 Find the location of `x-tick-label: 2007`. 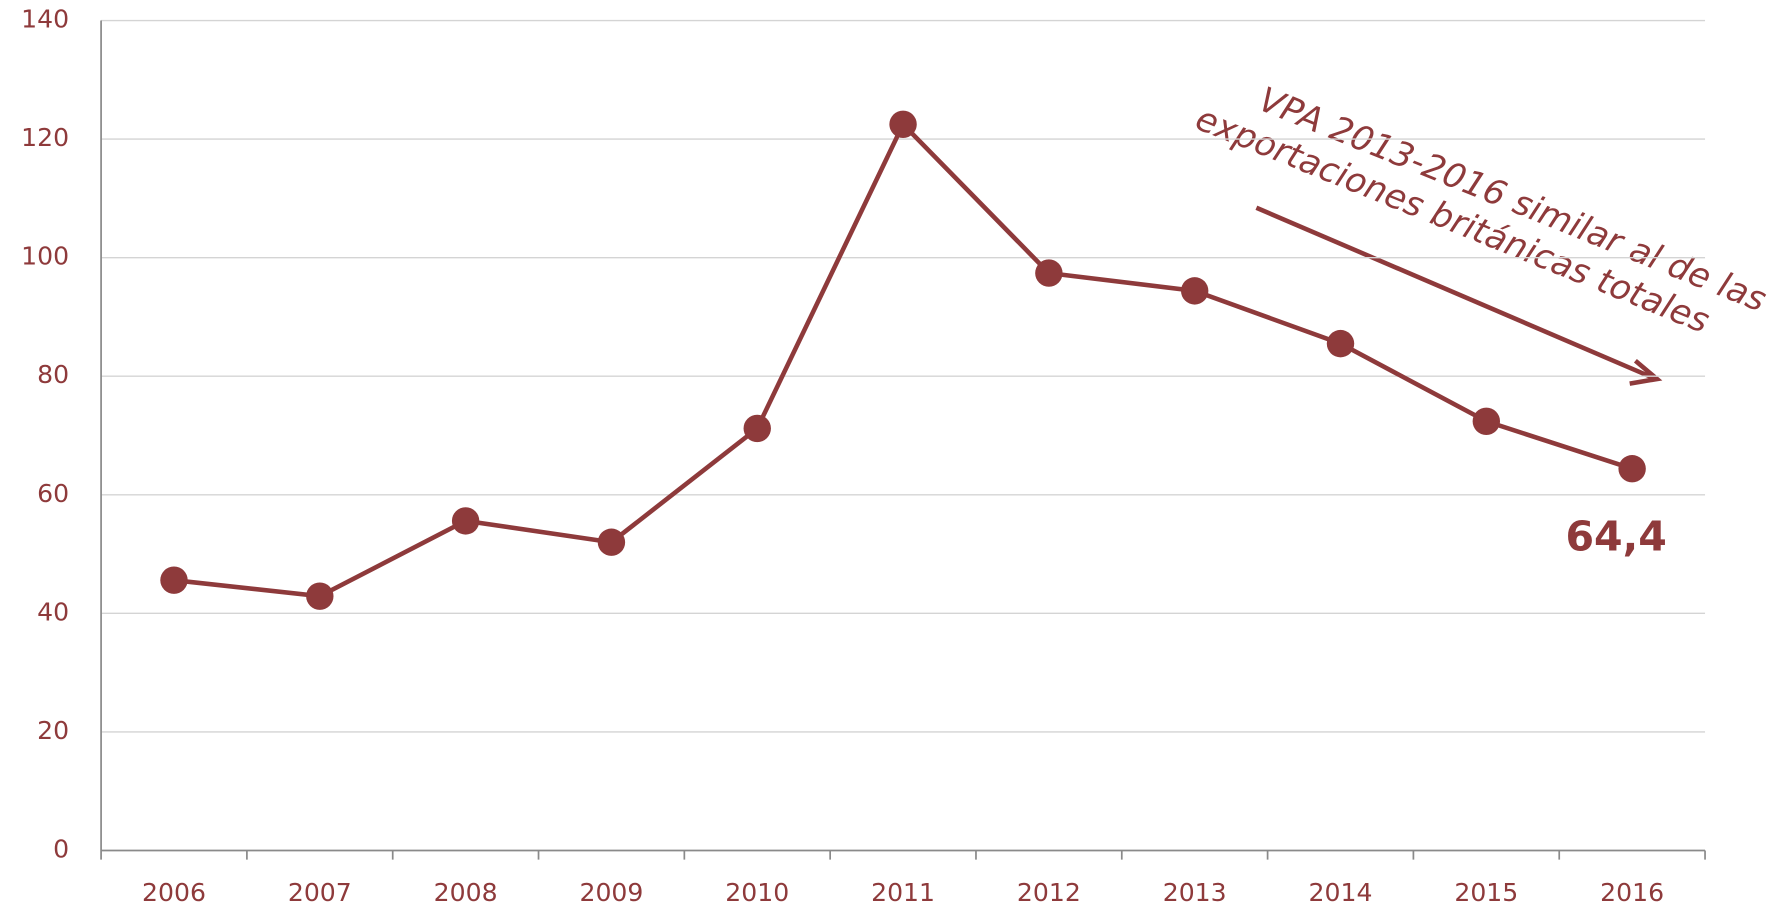

x-tick-label: 2007 is located at coordinates (320, 892).